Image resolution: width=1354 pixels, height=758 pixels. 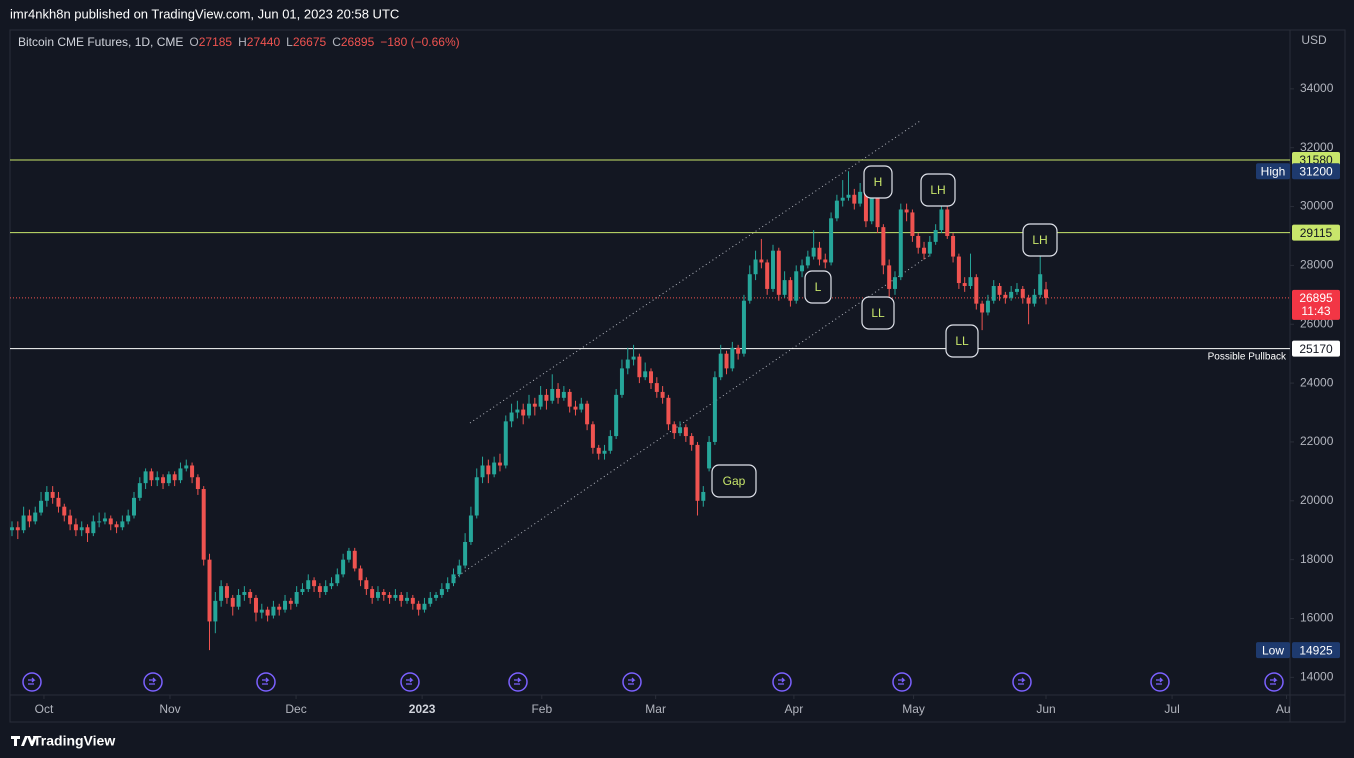 I want to click on x-tick-label: Nov, so click(x=169, y=709).